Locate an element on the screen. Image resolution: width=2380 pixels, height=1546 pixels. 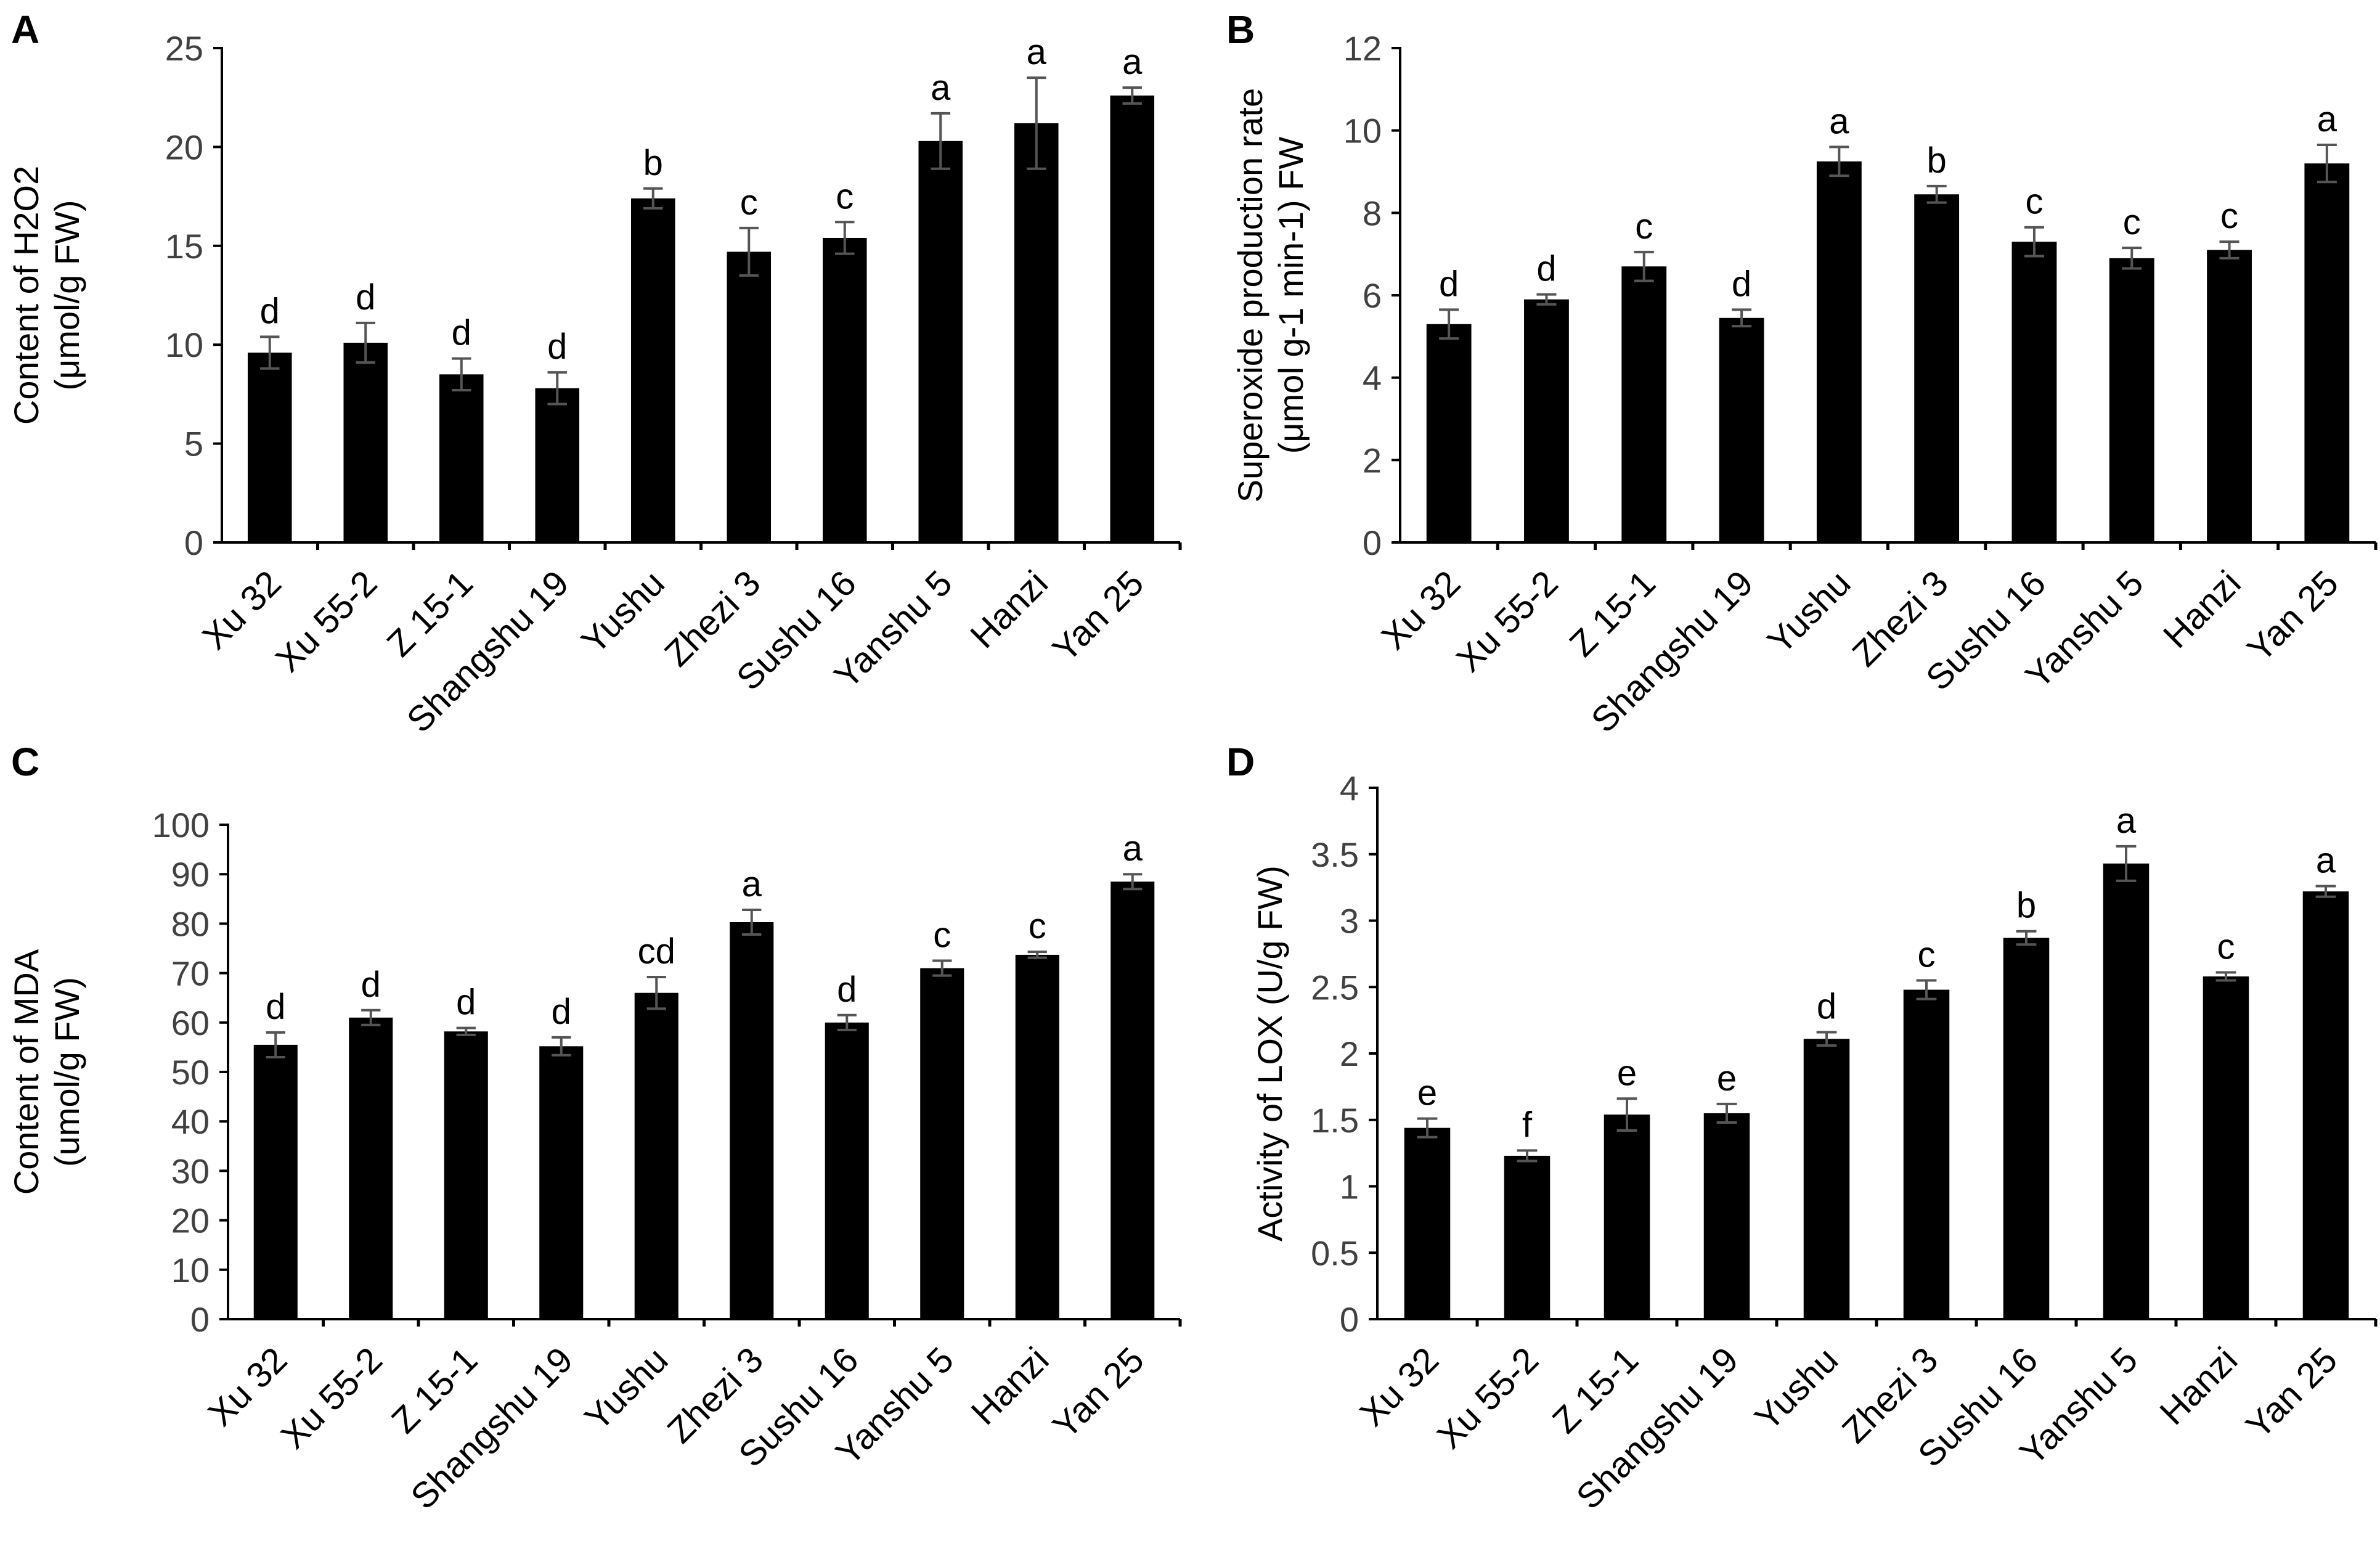
panel-letter: A is located at coordinates (25, 29).